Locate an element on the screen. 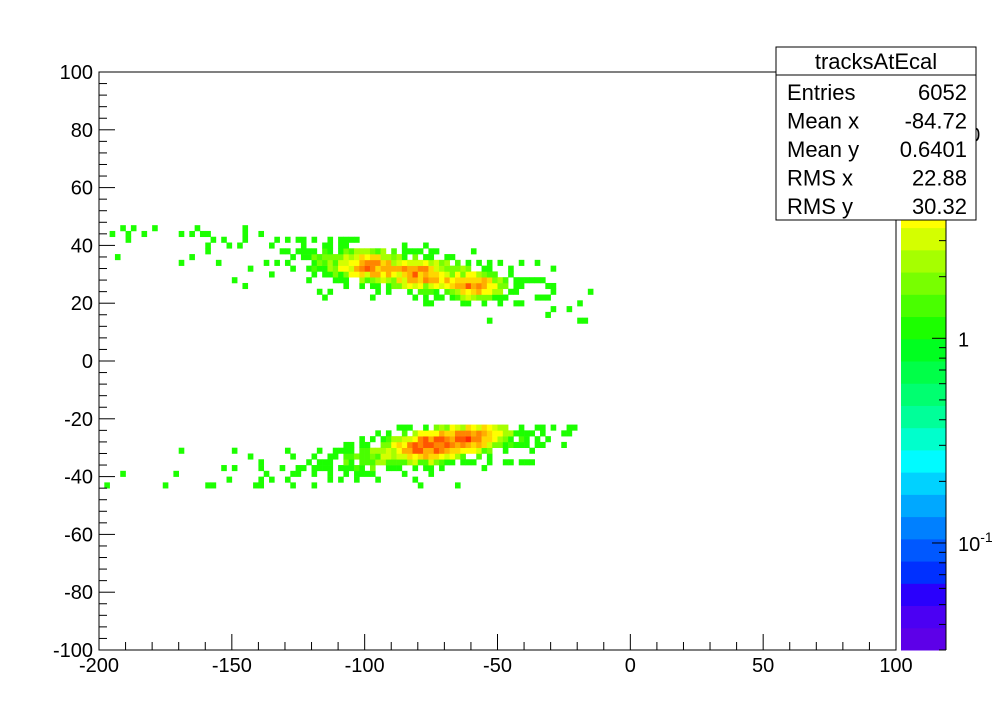 The image size is (996, 722). stats-label: Mean y is located at coordinates (823, 149).